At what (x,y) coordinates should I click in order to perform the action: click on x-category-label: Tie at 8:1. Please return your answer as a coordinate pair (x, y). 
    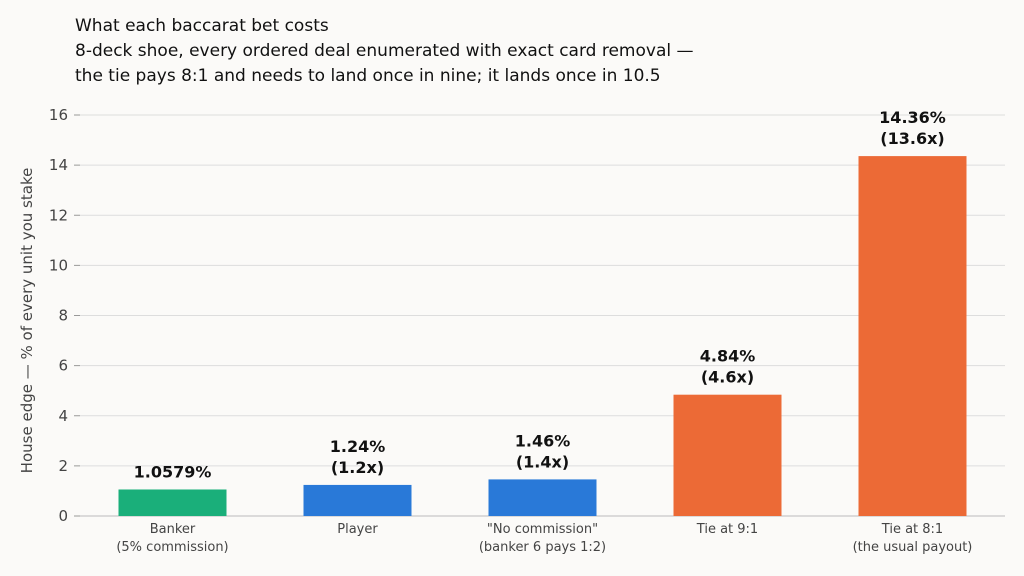
    Looking at the image, I should click on (912, 529).